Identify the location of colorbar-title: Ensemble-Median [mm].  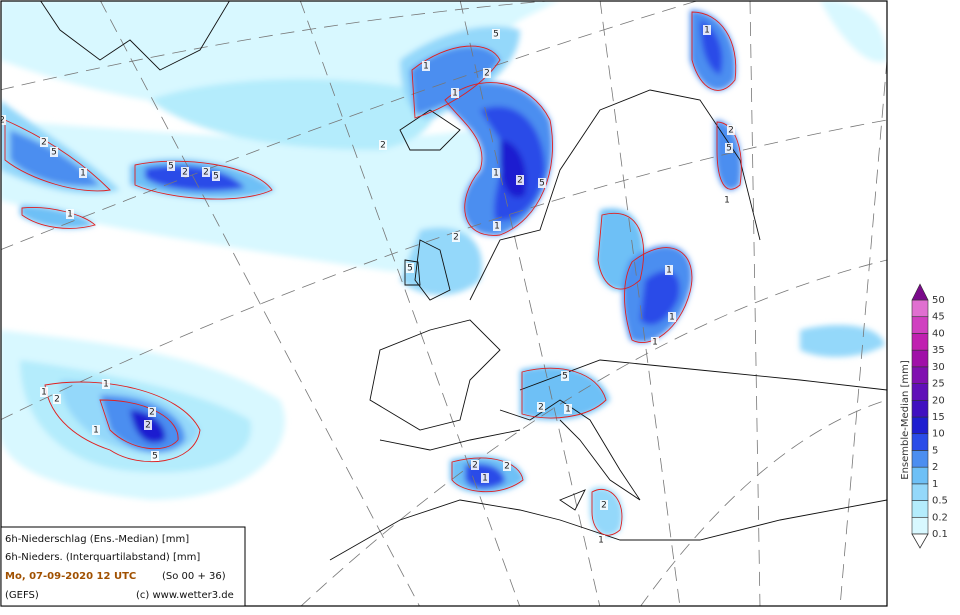
(905, 420).